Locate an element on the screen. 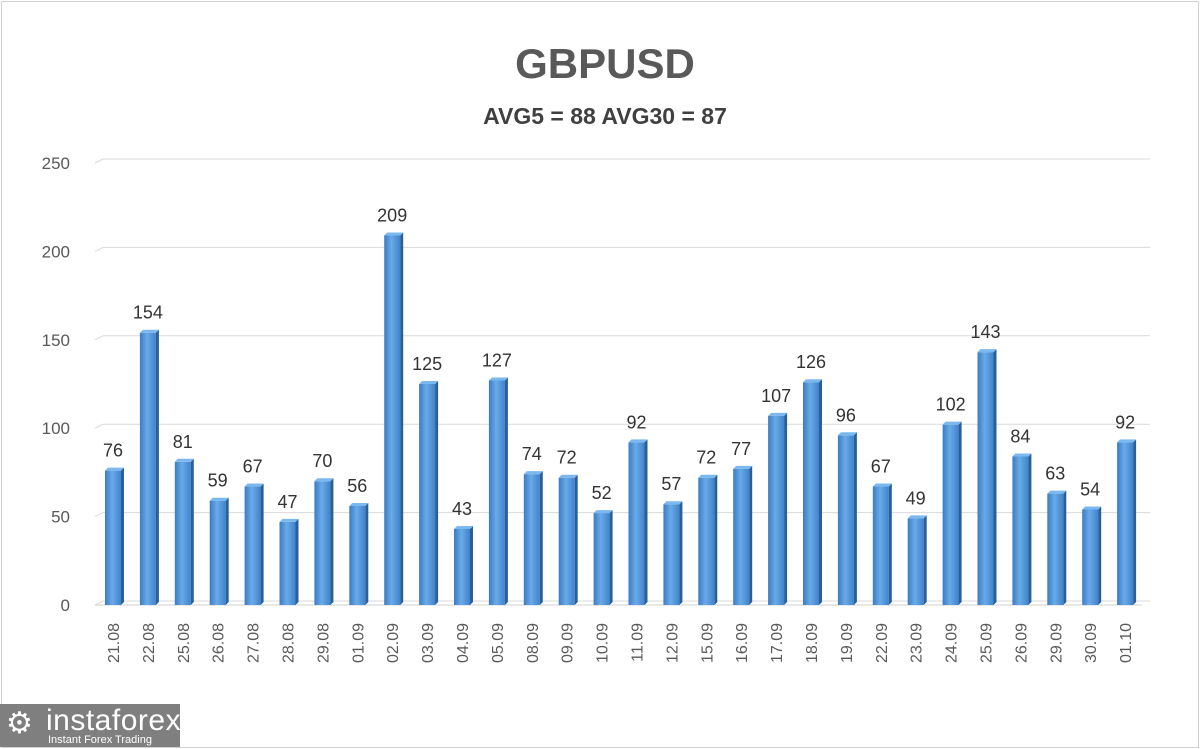 Image resolution: width=1200 pixels, height=749 pixels. x-tick-label: 26.09 is located at coordinates (1021, 643).